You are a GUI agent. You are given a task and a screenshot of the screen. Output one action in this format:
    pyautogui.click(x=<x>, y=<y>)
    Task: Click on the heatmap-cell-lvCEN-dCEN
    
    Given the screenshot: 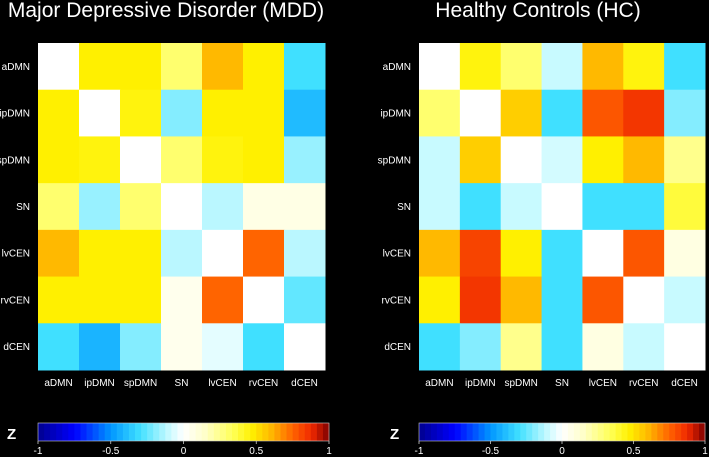 What is the action you would take?
    pyautogui.click(x=305, y=253)
    